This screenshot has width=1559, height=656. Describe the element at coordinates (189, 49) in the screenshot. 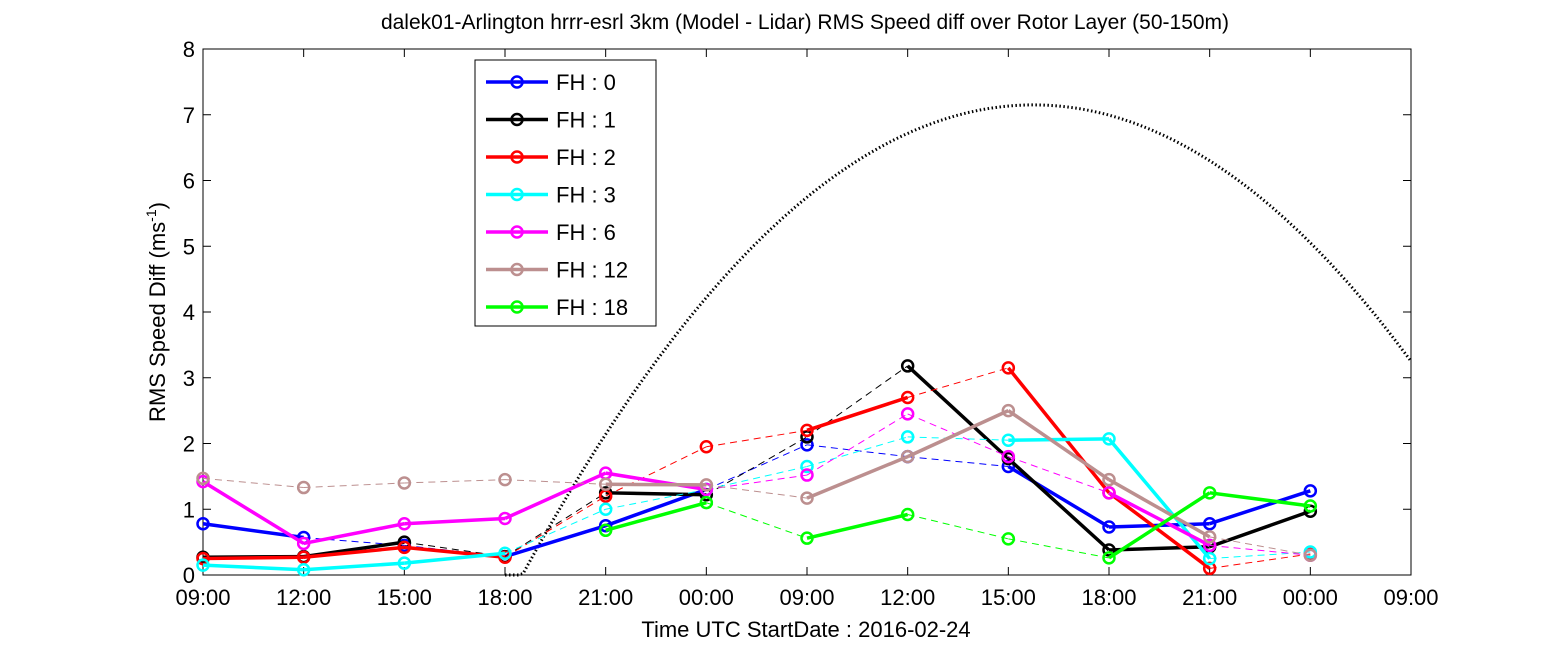

I see `y-tick-label: 8` at that location.